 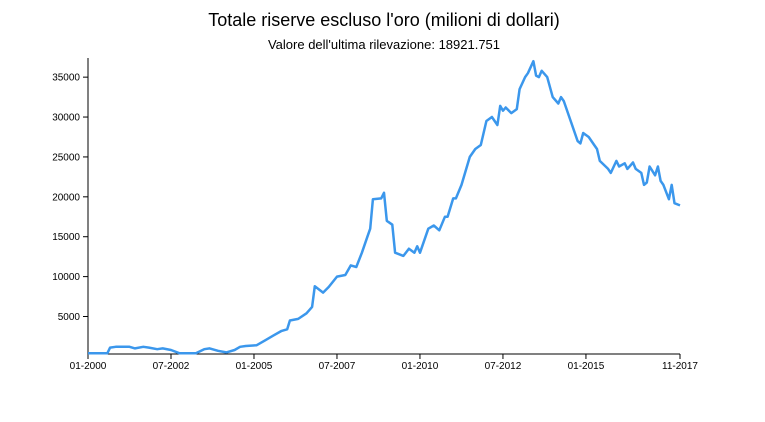 What do you see at coordinates (66, 197) in the screenshot?
I see `y-tick-label: 20000` at bounding box center [66, 197].